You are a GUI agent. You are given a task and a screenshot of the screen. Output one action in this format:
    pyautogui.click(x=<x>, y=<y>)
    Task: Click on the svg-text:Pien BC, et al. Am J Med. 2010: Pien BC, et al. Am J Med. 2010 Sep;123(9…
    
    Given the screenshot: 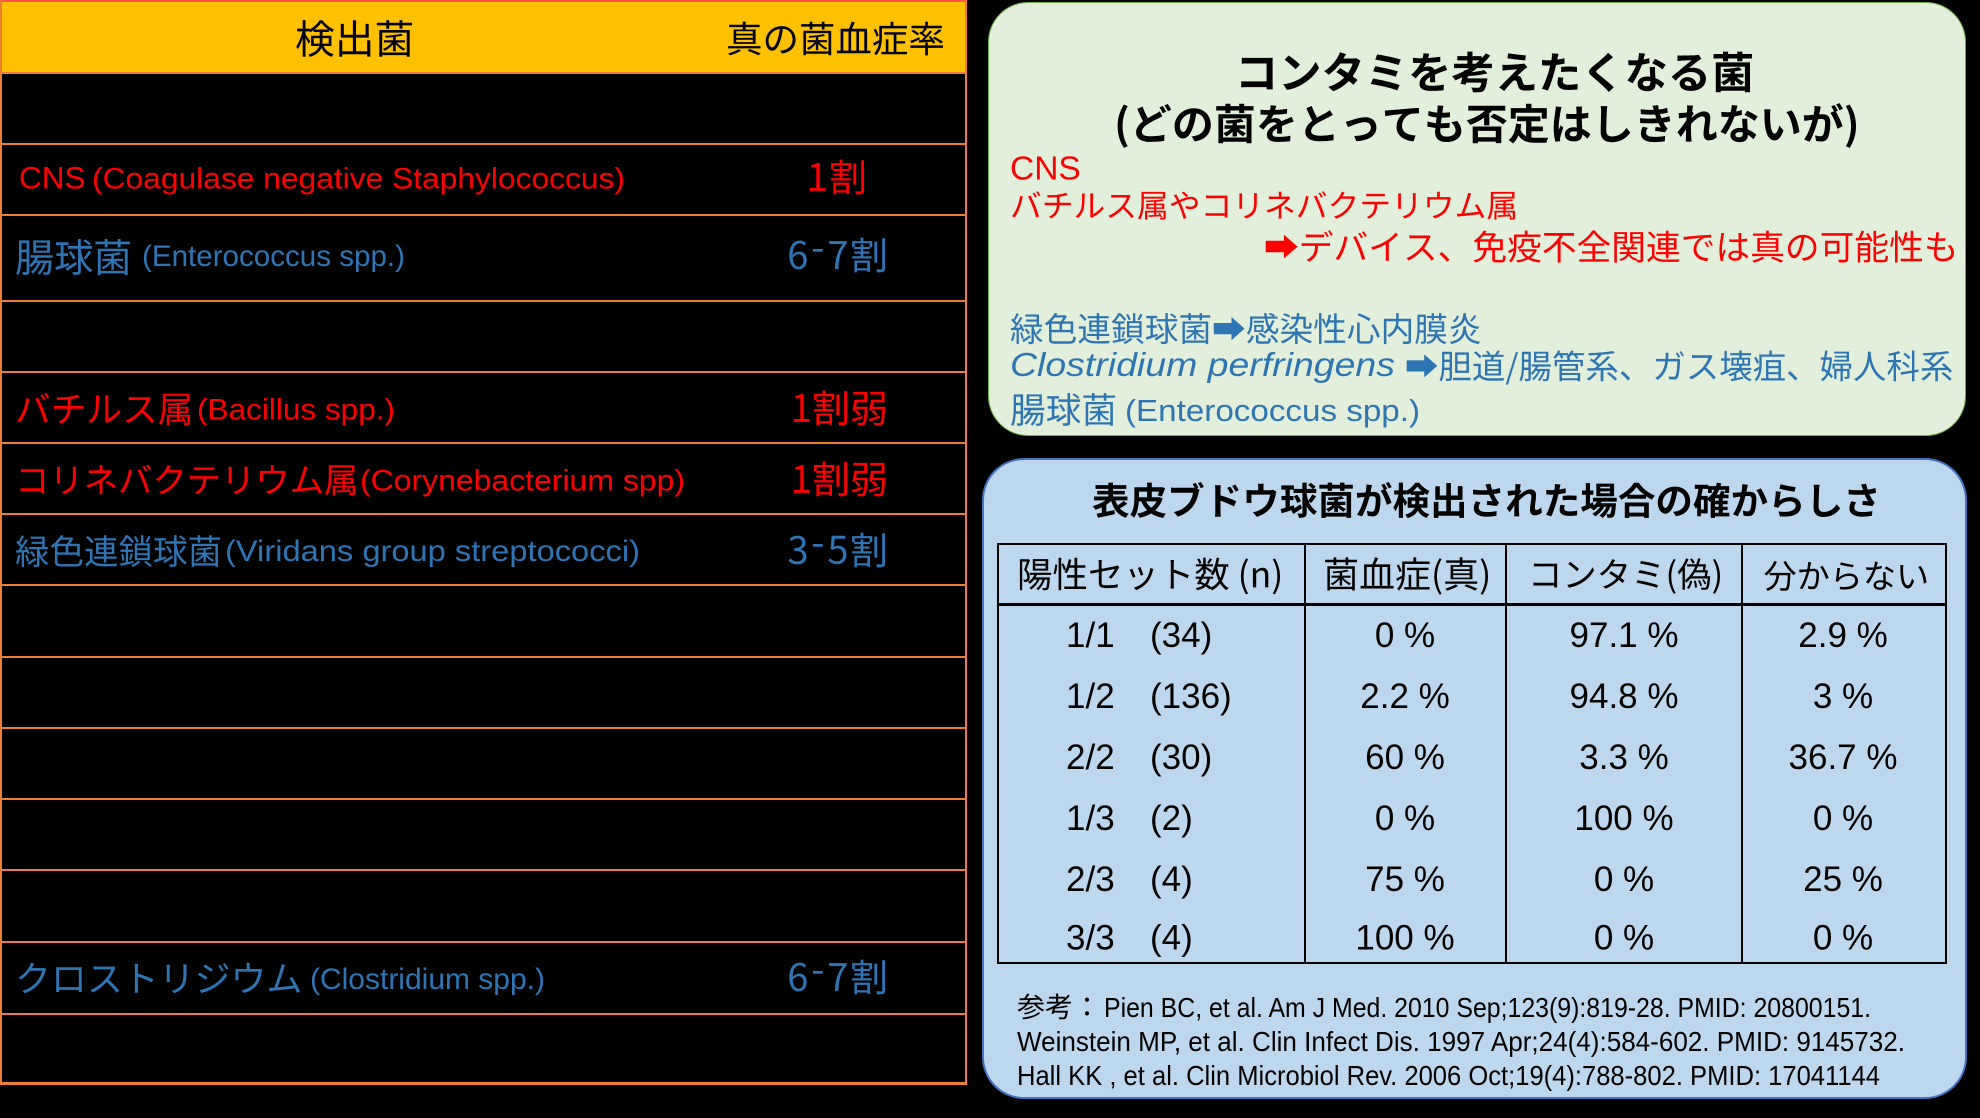 What is the action you would take?
    pyautogui.click(x=1487, y=1007)
    